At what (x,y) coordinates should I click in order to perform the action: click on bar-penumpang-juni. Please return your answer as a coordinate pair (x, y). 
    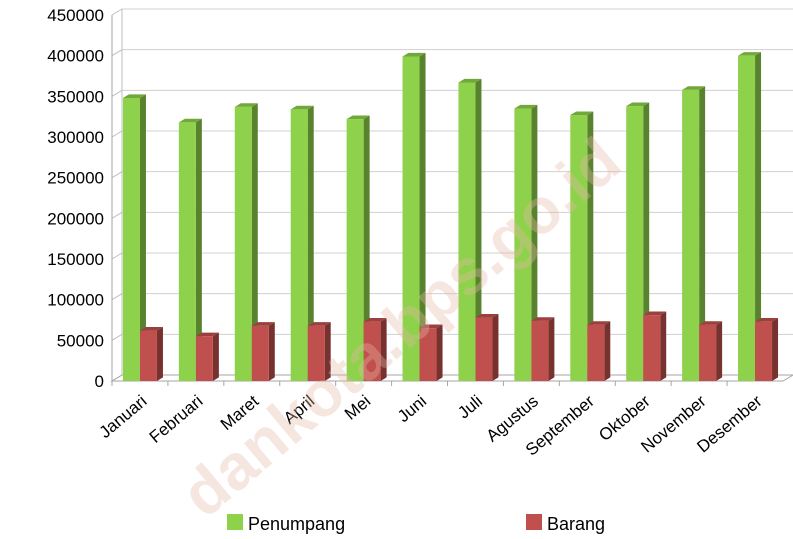
    Looking at the image, I should click on (414, 216).